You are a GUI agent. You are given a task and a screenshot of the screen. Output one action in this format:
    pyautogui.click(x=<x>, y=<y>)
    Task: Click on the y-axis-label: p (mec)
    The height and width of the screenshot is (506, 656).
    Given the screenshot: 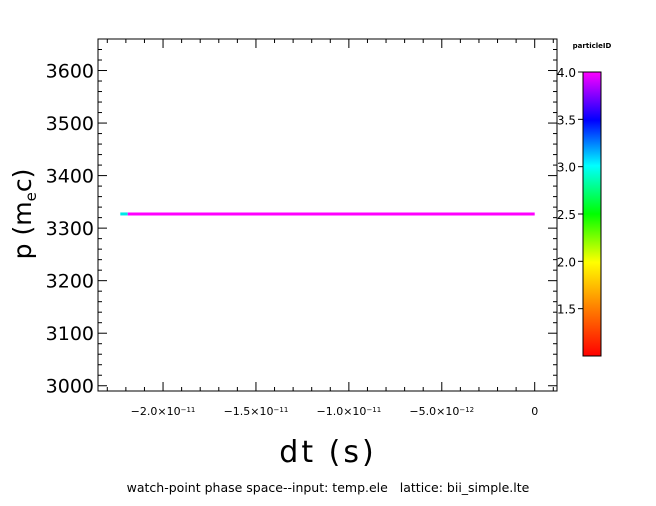 What is the action you would take?
    pyautogui.click(x=24, y=214)
    